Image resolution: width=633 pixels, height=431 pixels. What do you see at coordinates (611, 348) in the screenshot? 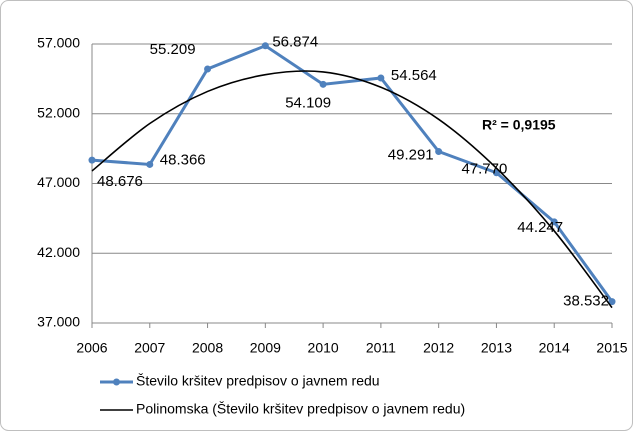
I see `x-tick-label: 2015` at bounding box center [611, 348].